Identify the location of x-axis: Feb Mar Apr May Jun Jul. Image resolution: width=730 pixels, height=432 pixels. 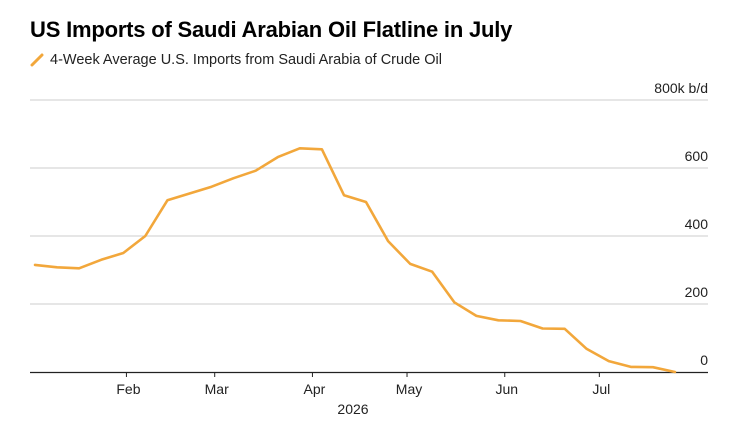
(369, 384).